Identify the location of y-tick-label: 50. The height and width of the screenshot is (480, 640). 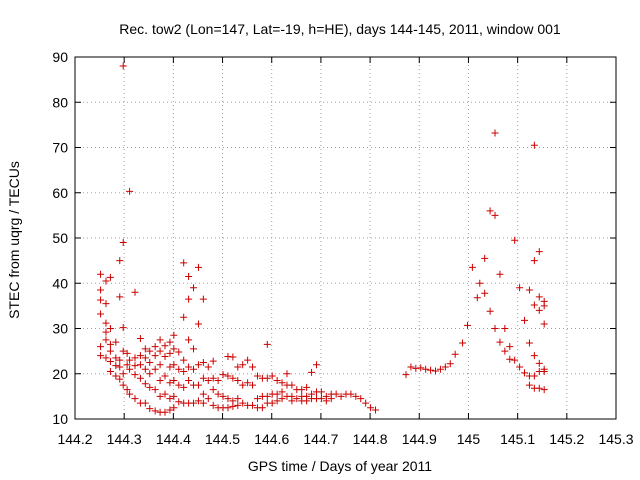
(60, 238).